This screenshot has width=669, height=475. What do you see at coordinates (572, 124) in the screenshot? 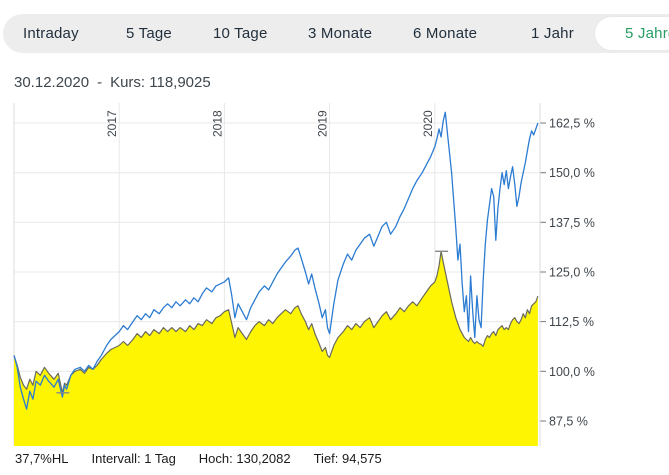
I see `y-tick-label: 162,5 %` at bounding box center [572, 124].